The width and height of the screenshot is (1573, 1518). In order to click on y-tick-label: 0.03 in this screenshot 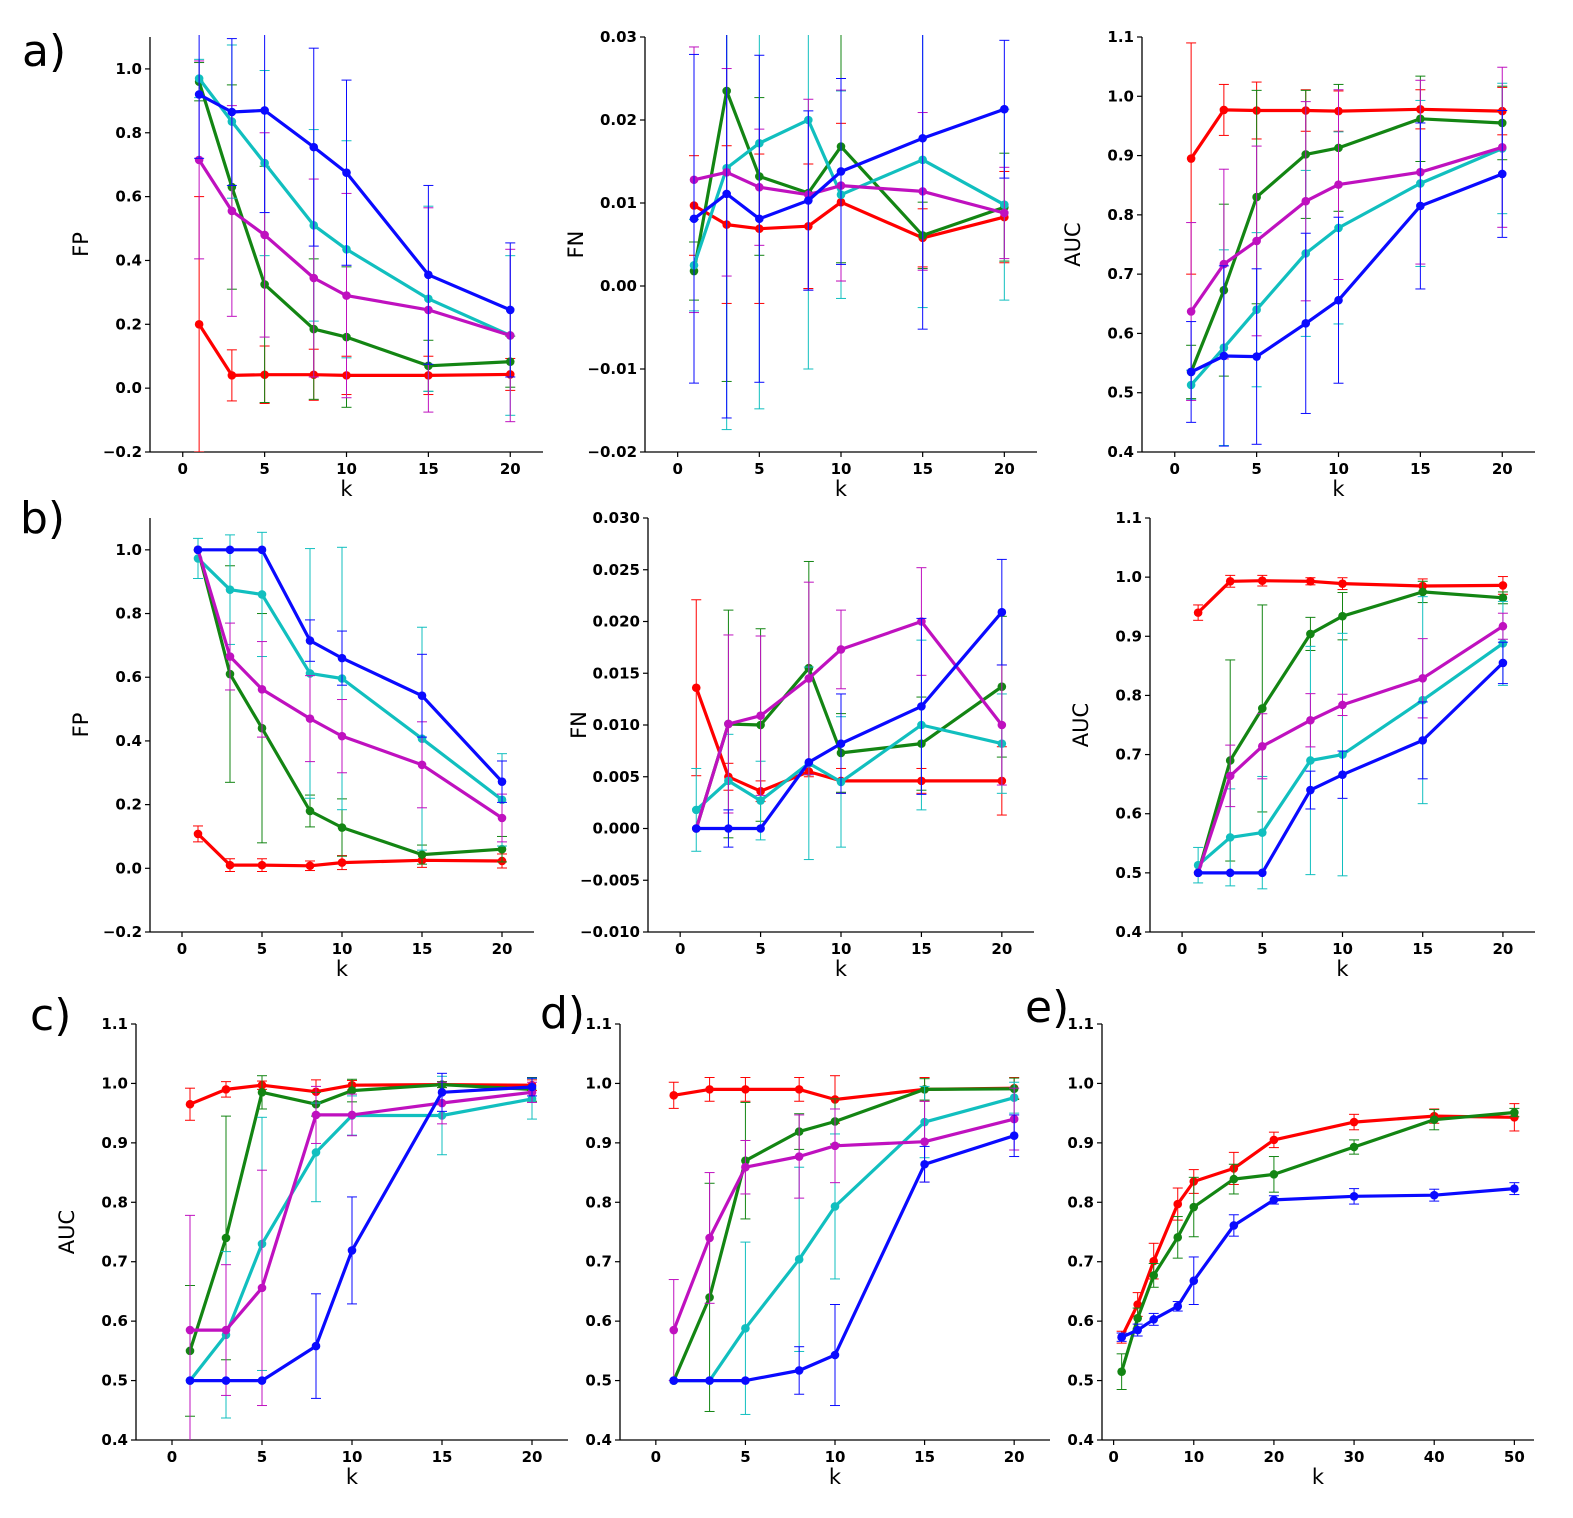, I will do `click(618, 37)`.